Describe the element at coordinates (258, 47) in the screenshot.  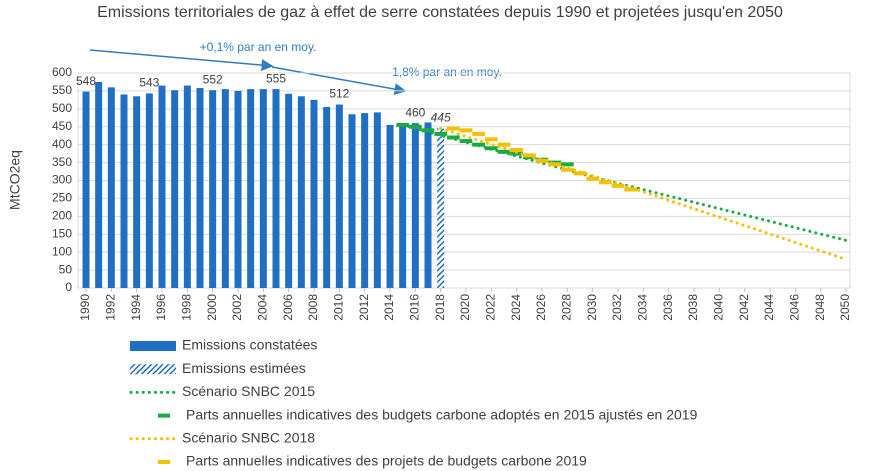
I see `annotation: +0,1% par an en moy.` at that location.